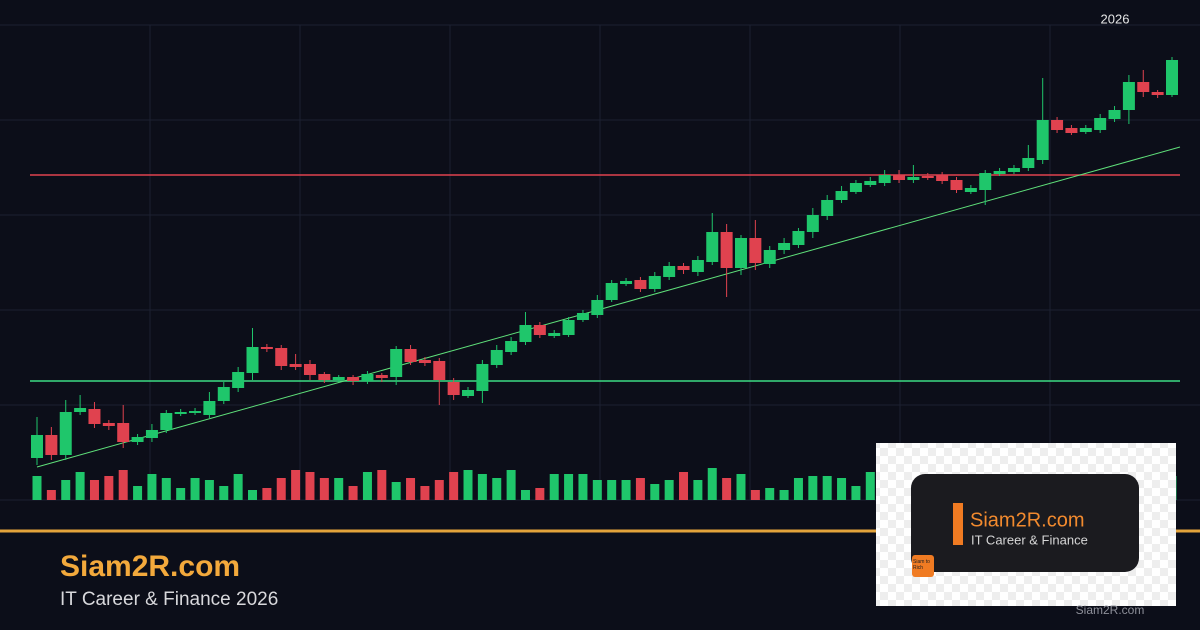 Image resolution: width=1200 pixels, height=630 pixels. What do you see at coordinates (169, 599) in the screenshot?
I see `brand-subtitle: IT Career & Finance 2026` at bounding box center [169, 599].